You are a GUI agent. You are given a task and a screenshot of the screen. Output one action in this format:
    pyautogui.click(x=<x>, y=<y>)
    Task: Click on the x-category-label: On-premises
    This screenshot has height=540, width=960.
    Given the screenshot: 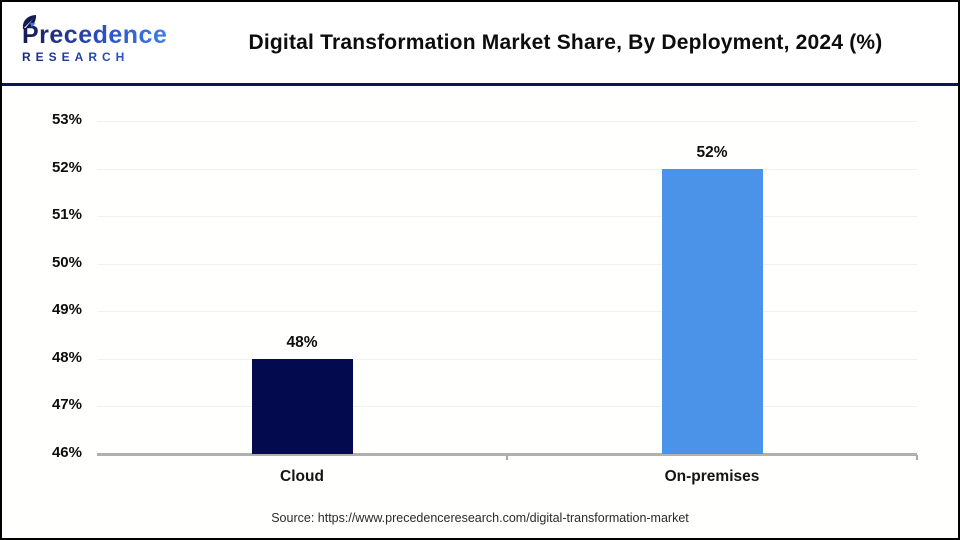 What is the action you would take?
    pyautogui.click(x=712, y=476)
    